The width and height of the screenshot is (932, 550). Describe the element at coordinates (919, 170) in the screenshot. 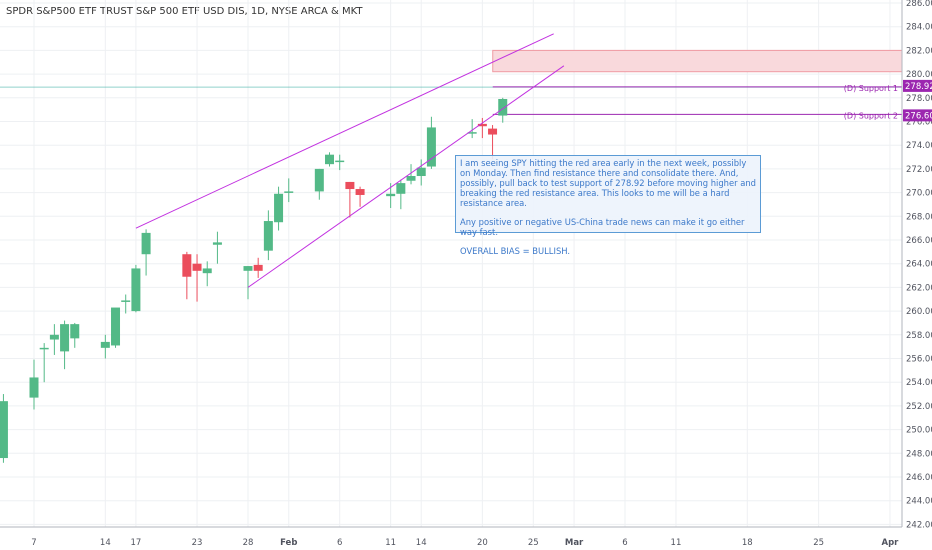

I see `price-tick-label: 272.00` at that location.